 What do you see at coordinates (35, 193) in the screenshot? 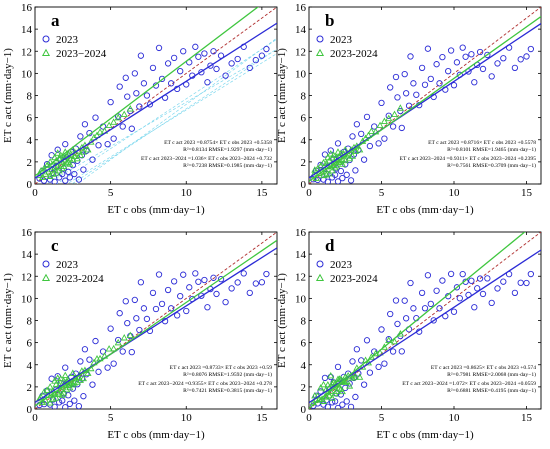
I see `x-tick-label: 0` at bounding box center [35, 193].